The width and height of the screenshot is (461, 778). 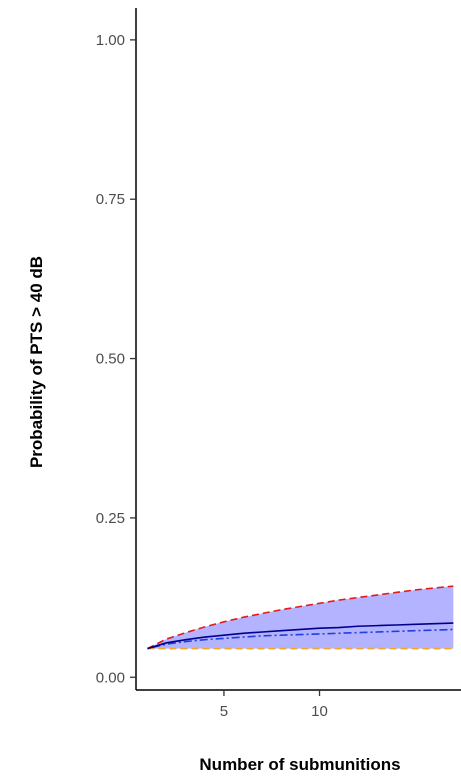 I want to click on band-layer, so click(x=300, y=617).